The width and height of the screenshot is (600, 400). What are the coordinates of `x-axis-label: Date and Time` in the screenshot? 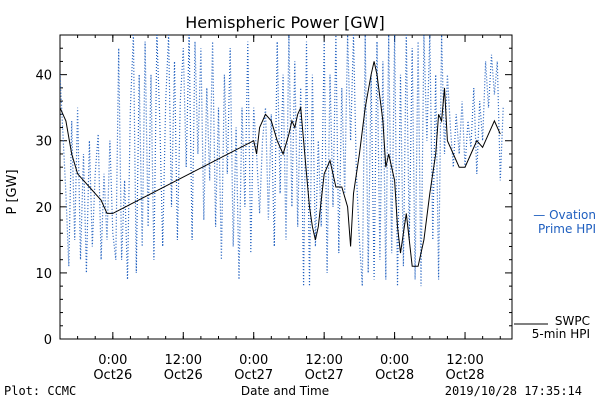 It's located at (285, 391).